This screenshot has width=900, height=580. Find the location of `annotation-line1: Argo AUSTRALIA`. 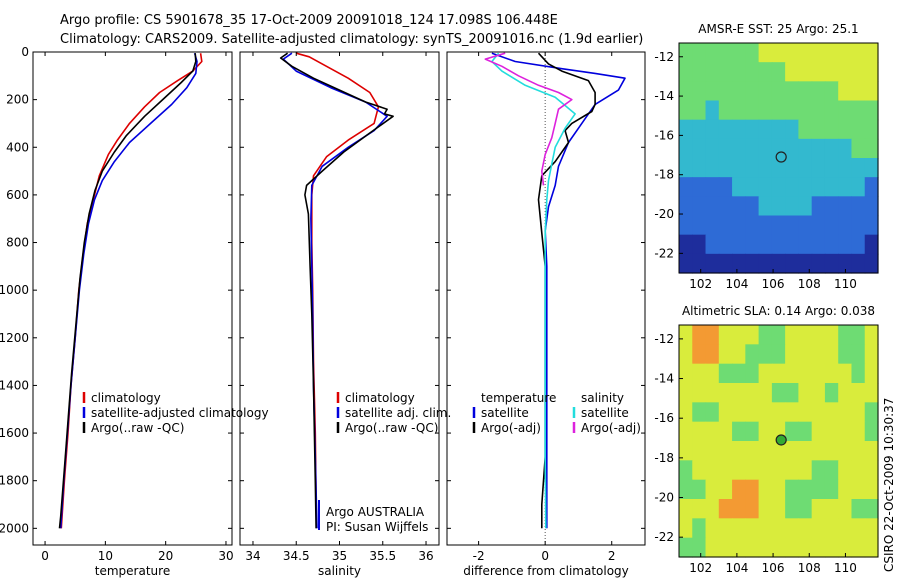

annotation-line1: Argo AUSTRALIA is located at coordinates (375, 512).